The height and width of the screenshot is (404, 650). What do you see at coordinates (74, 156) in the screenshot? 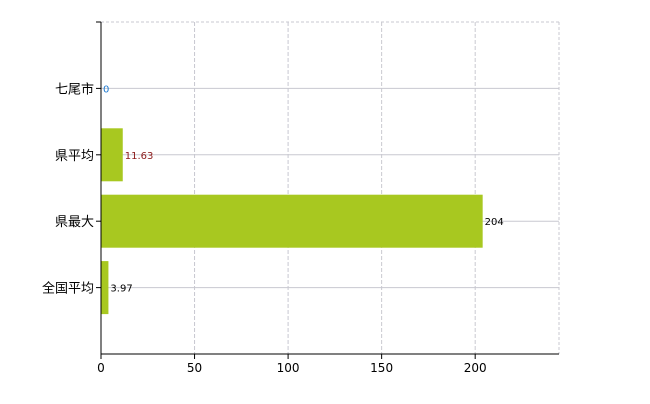
I see `y-tick-label: 県平均` at bounding box center [74, 156].